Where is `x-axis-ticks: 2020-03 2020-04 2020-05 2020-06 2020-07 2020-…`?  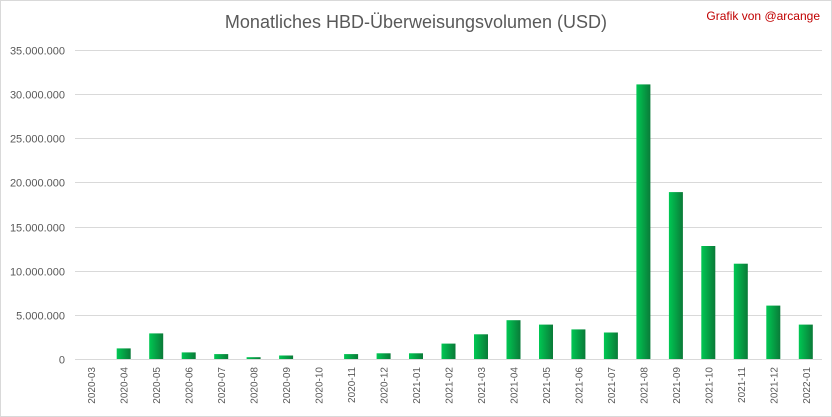
x-axis-ticks: 2020-03 2020-04 2020-05 2020-06 2020-07 2020-… is located at coordinates (450, 385).